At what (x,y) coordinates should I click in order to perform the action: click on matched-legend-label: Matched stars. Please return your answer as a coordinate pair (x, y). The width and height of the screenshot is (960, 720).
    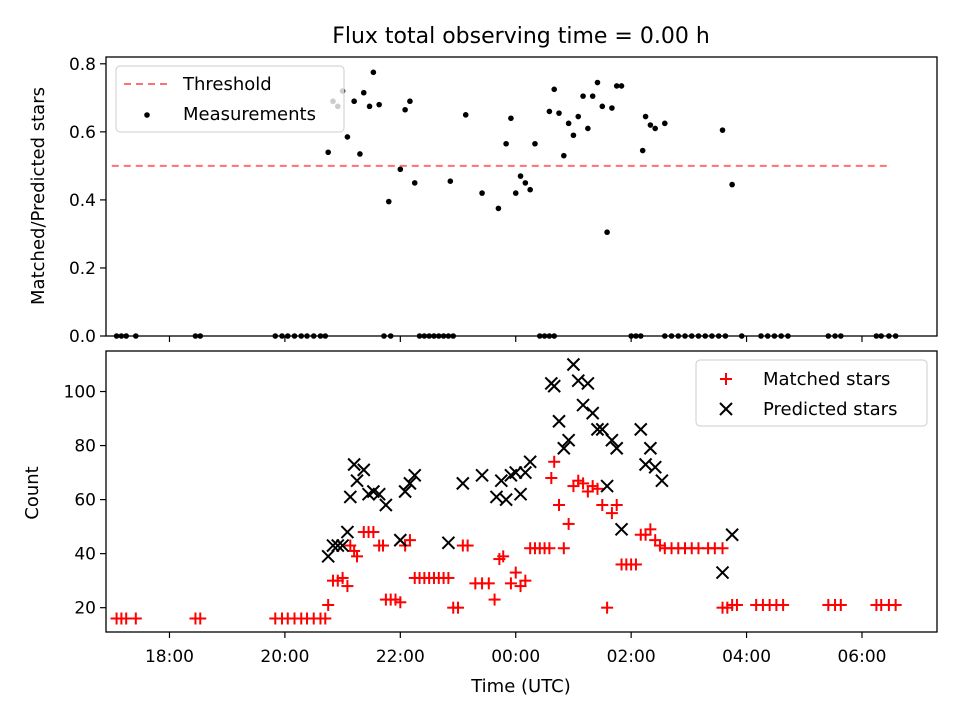
    Looking at the image, I should click on (826, 379).